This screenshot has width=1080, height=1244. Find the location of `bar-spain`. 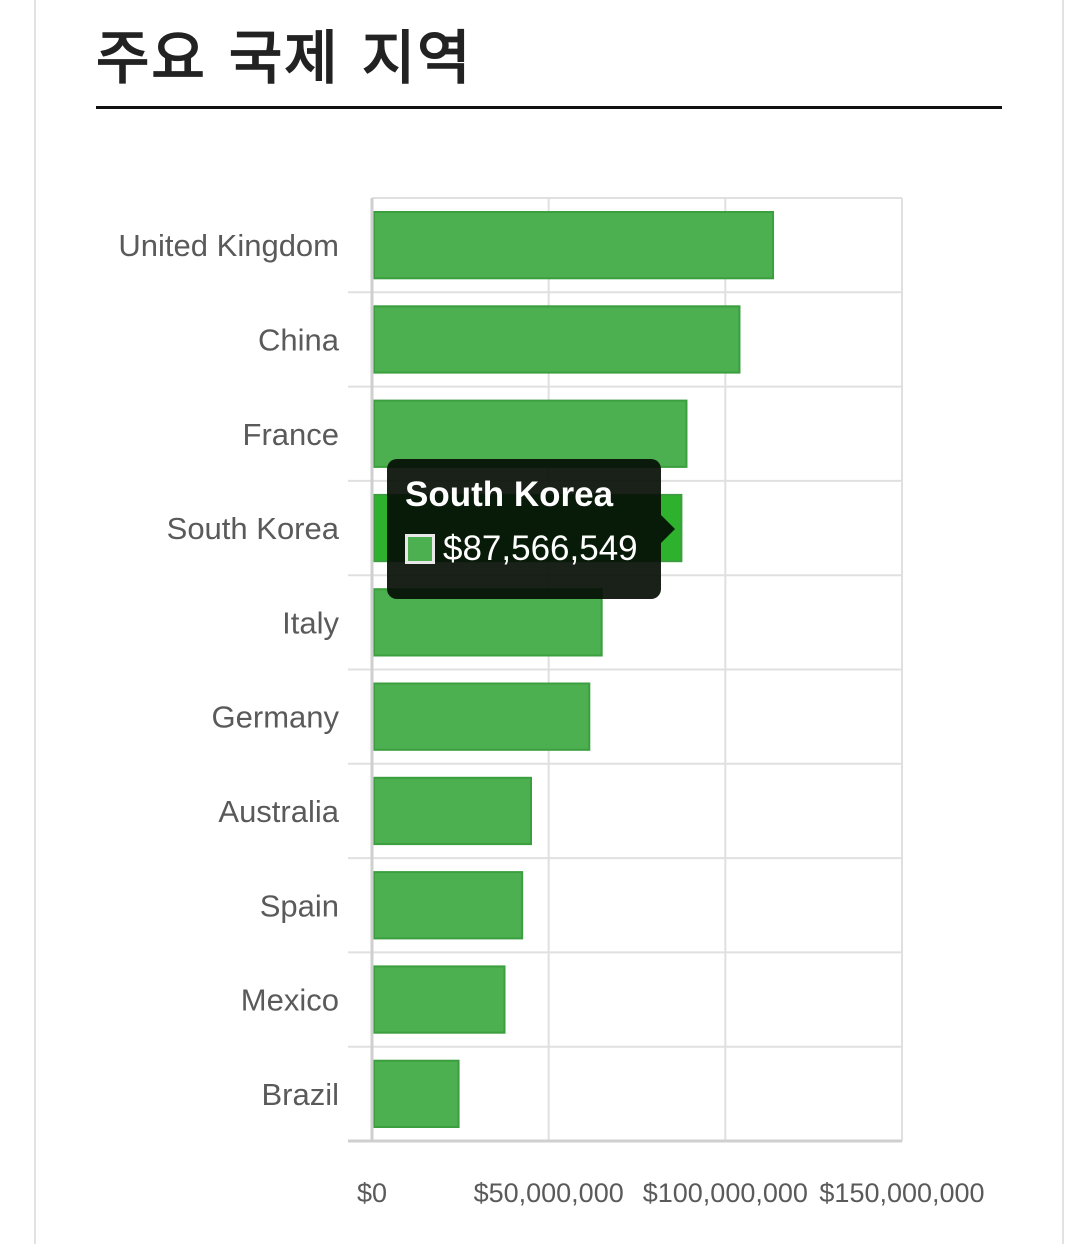

bar-spain is located at coordinates (448, 905).